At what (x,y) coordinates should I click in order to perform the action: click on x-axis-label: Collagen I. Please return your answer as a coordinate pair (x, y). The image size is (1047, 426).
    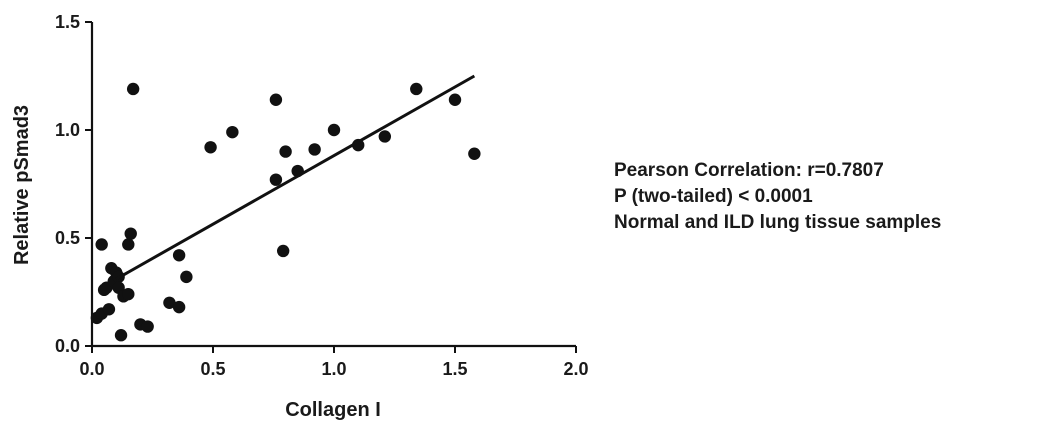
    Looking at the image, I should click on (333, 410).